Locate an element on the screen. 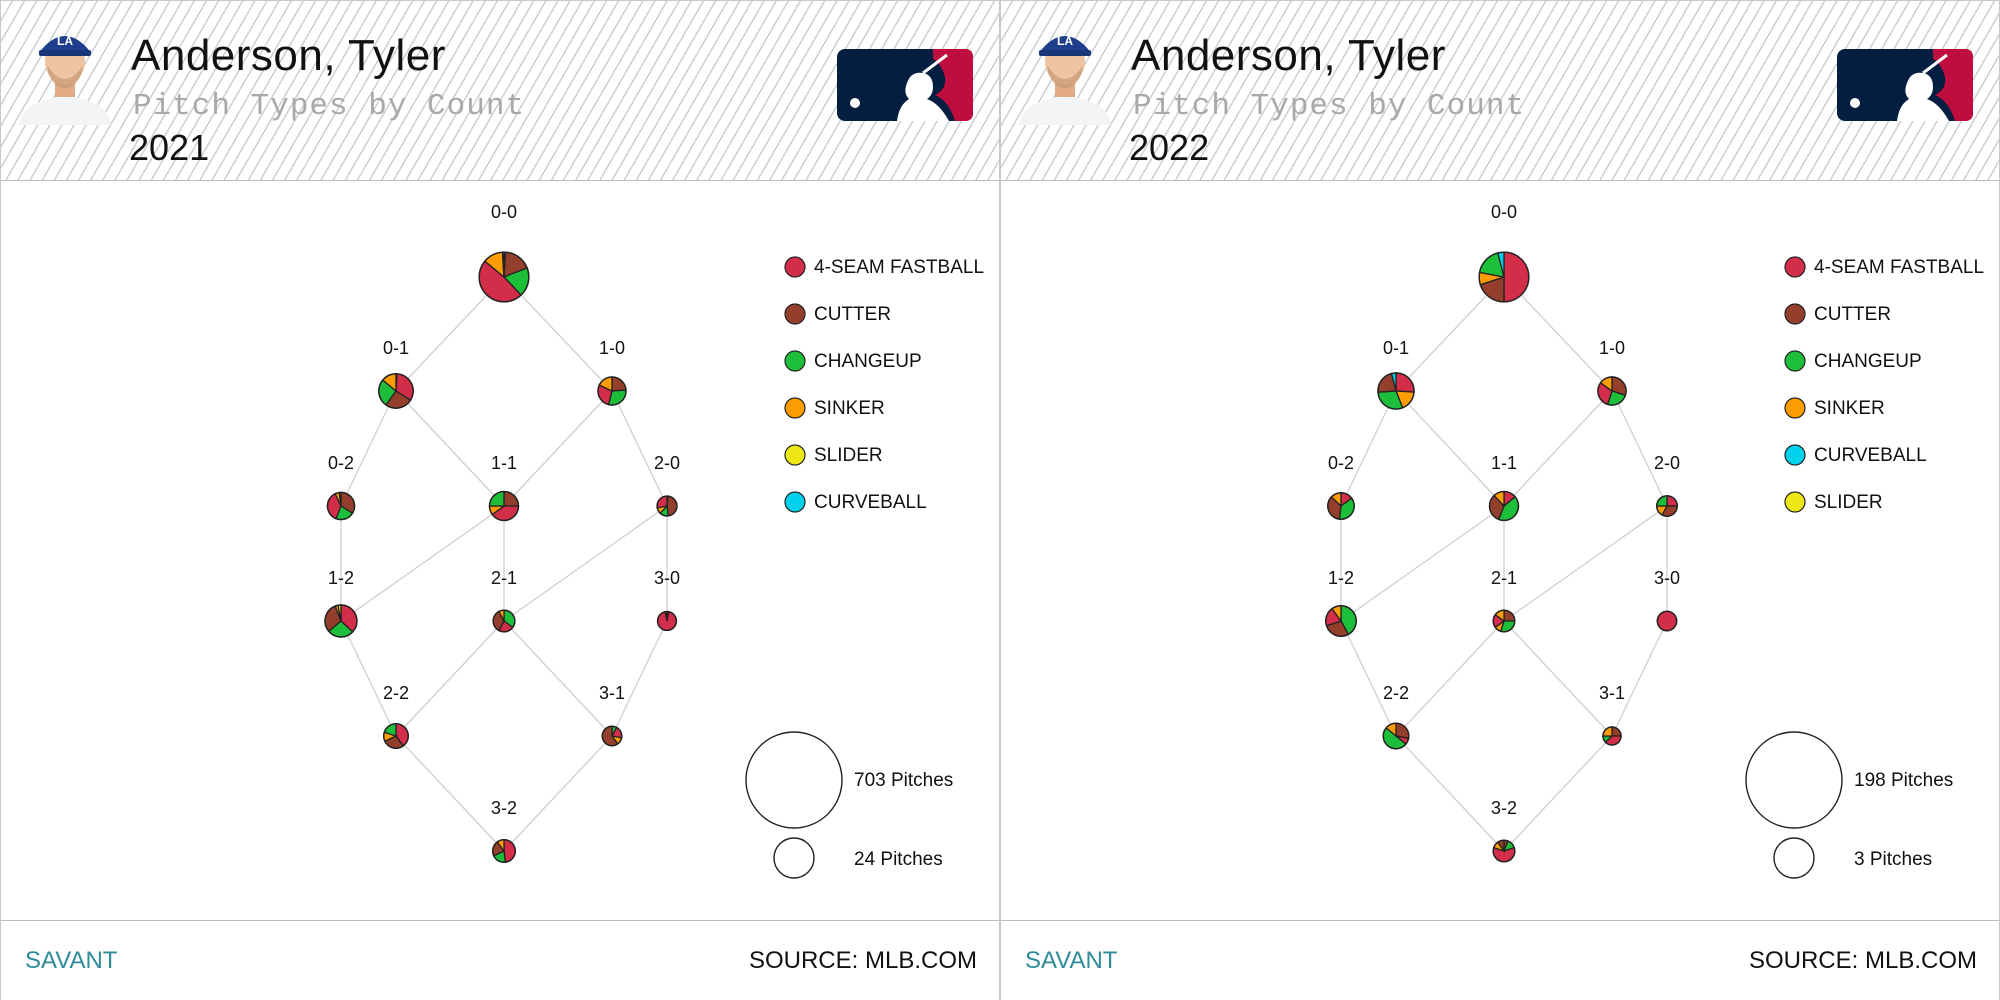 The height and width of the screenshot is (1000, 2000). source-label: SOURCE: MLB.COM is located at coordinates (1862, 960).